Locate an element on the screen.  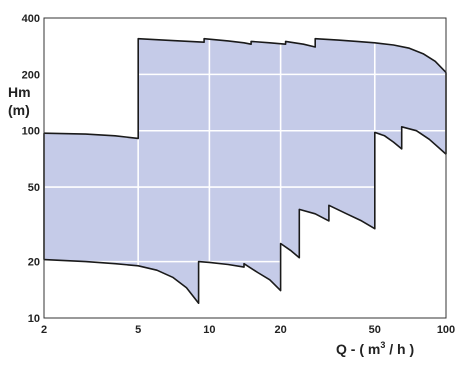
y-tick-label: 400 is located at coordinates (31, 19).